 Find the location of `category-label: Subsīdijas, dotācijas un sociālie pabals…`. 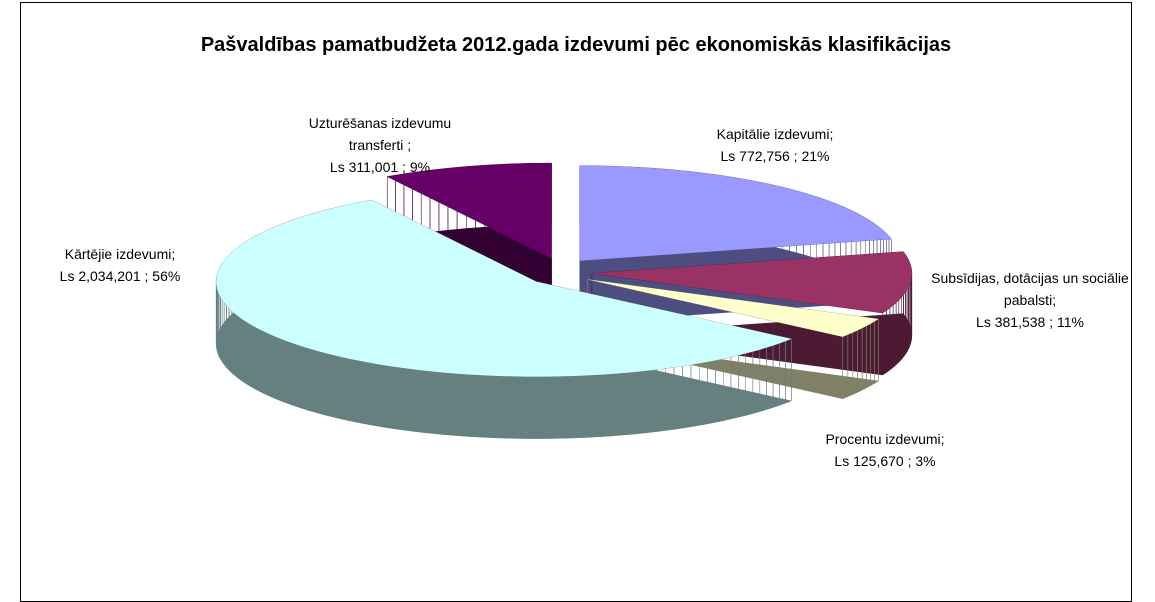

category-label: Subsīdijas, dotācijas un sociālie pabals… is located at coordinates (1030, 289).